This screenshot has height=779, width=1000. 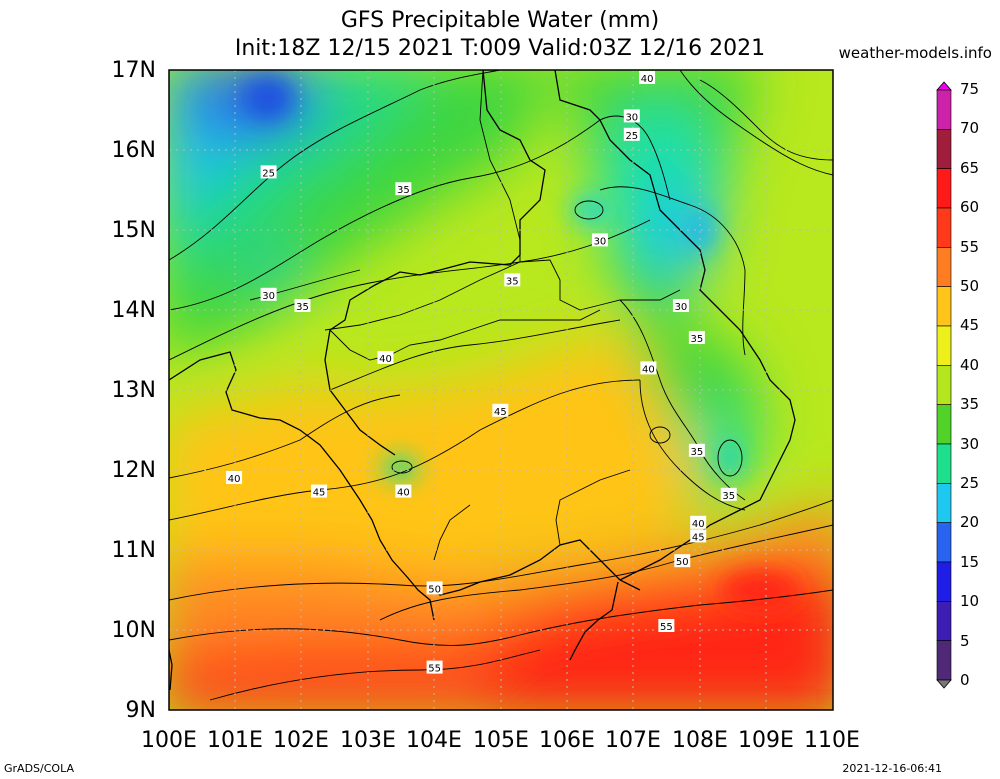 What do you see at coordinates (133, 230) in the screenshot?
I see `lat-label-15n: 15N` at bounding box center [133, 230].